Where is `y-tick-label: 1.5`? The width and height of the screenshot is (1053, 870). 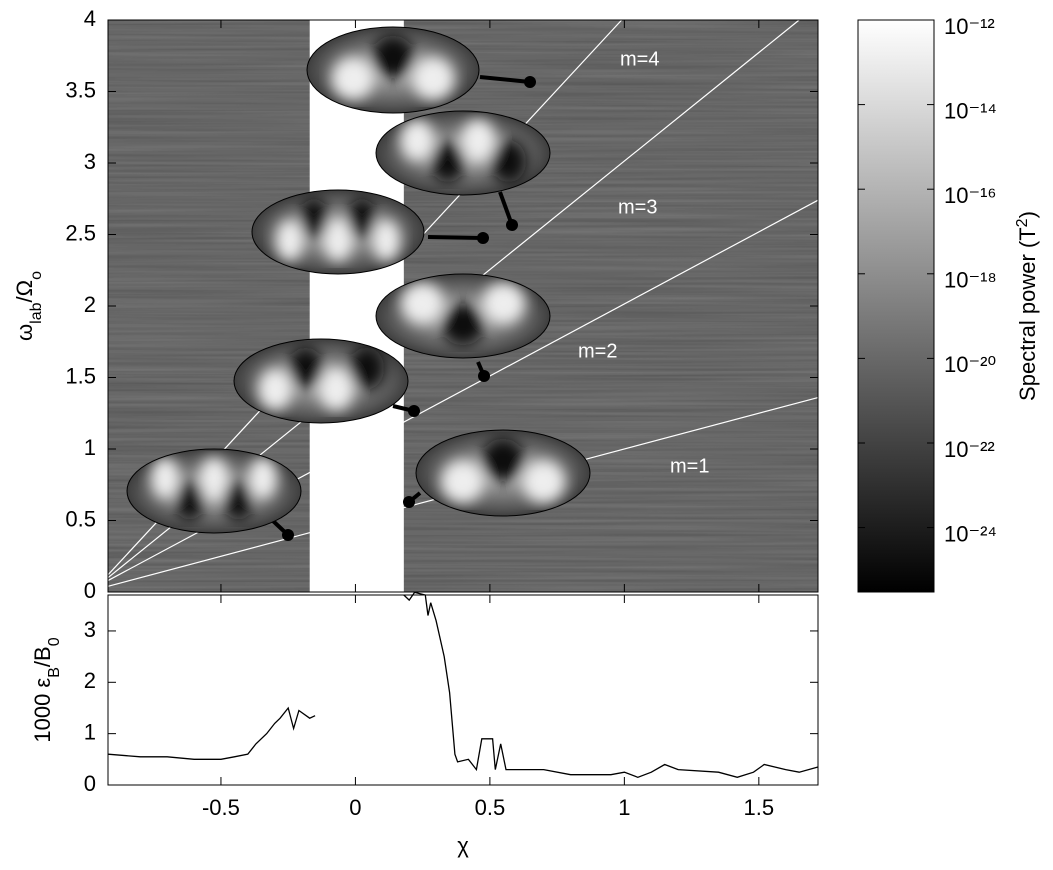
y-tick-label: 1.5 is located at coordinates (80, 375).